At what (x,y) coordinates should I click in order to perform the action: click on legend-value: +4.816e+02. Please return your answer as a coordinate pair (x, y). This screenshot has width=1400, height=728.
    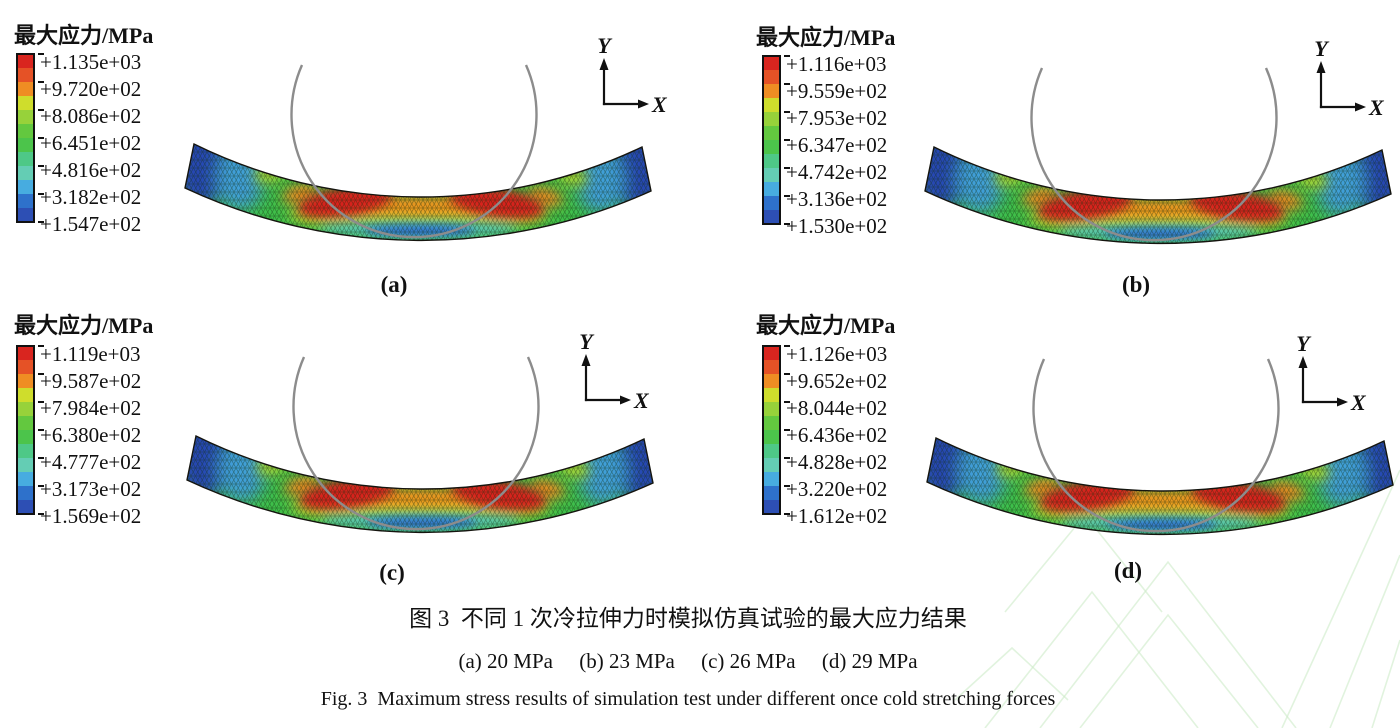
    Looking at the image, I should click on (90, 170).